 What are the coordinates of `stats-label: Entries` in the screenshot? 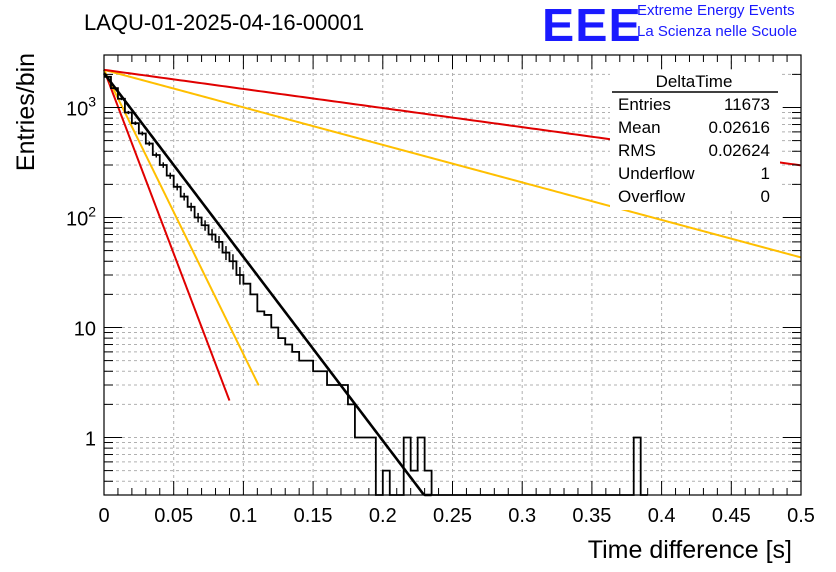 It's located at (644, 104).